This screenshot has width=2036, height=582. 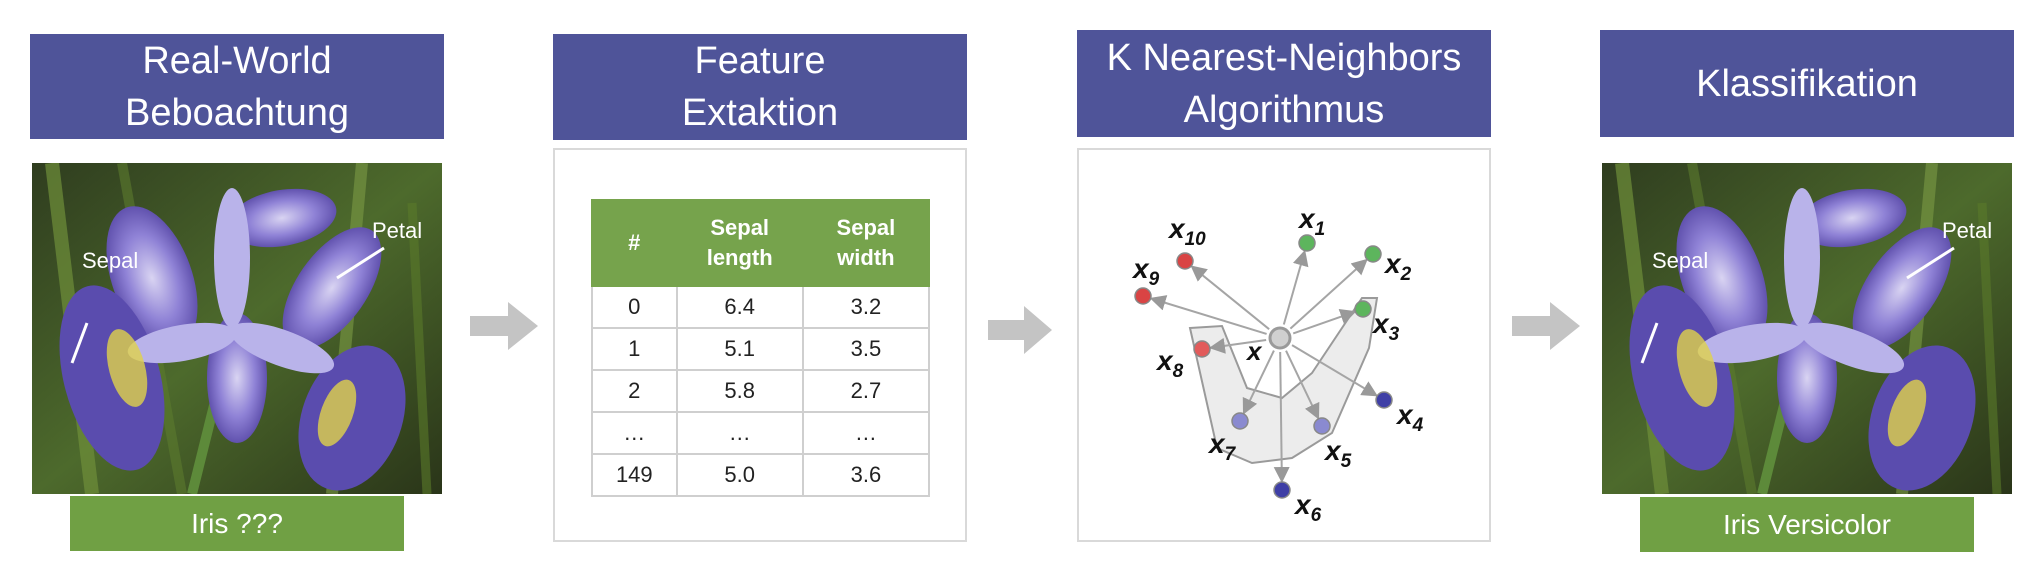 I want to click on input-label: Iris ???, so click(x=237, y=523).